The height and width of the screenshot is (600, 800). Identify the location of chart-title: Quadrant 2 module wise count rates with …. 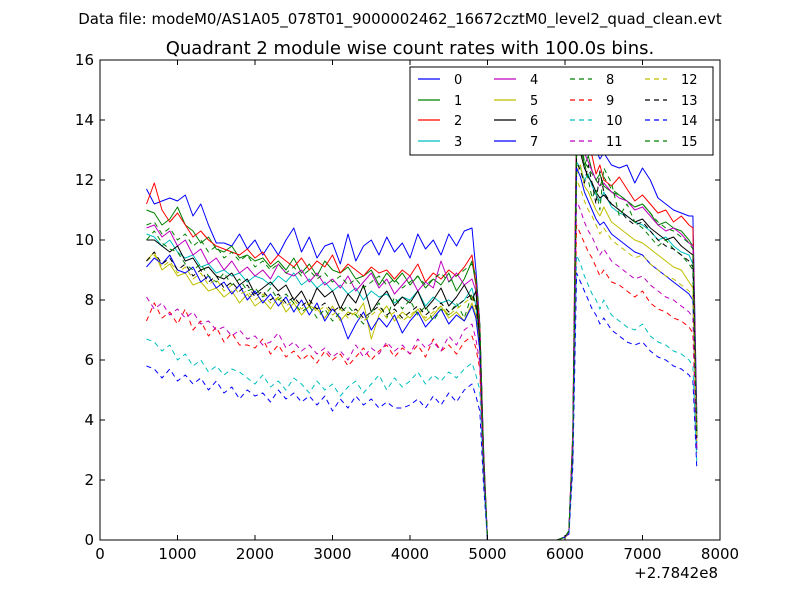
(410, 48).